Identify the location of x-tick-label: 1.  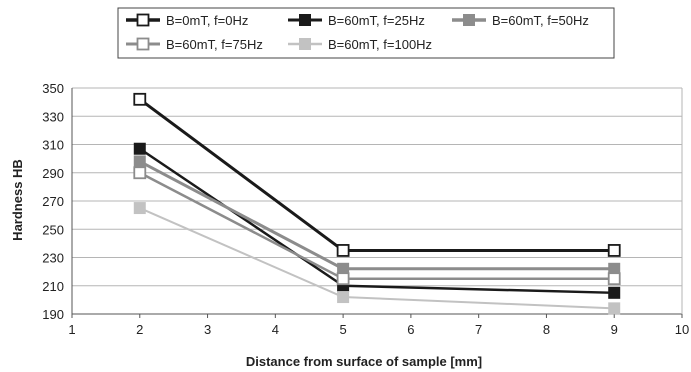
(71, 329).